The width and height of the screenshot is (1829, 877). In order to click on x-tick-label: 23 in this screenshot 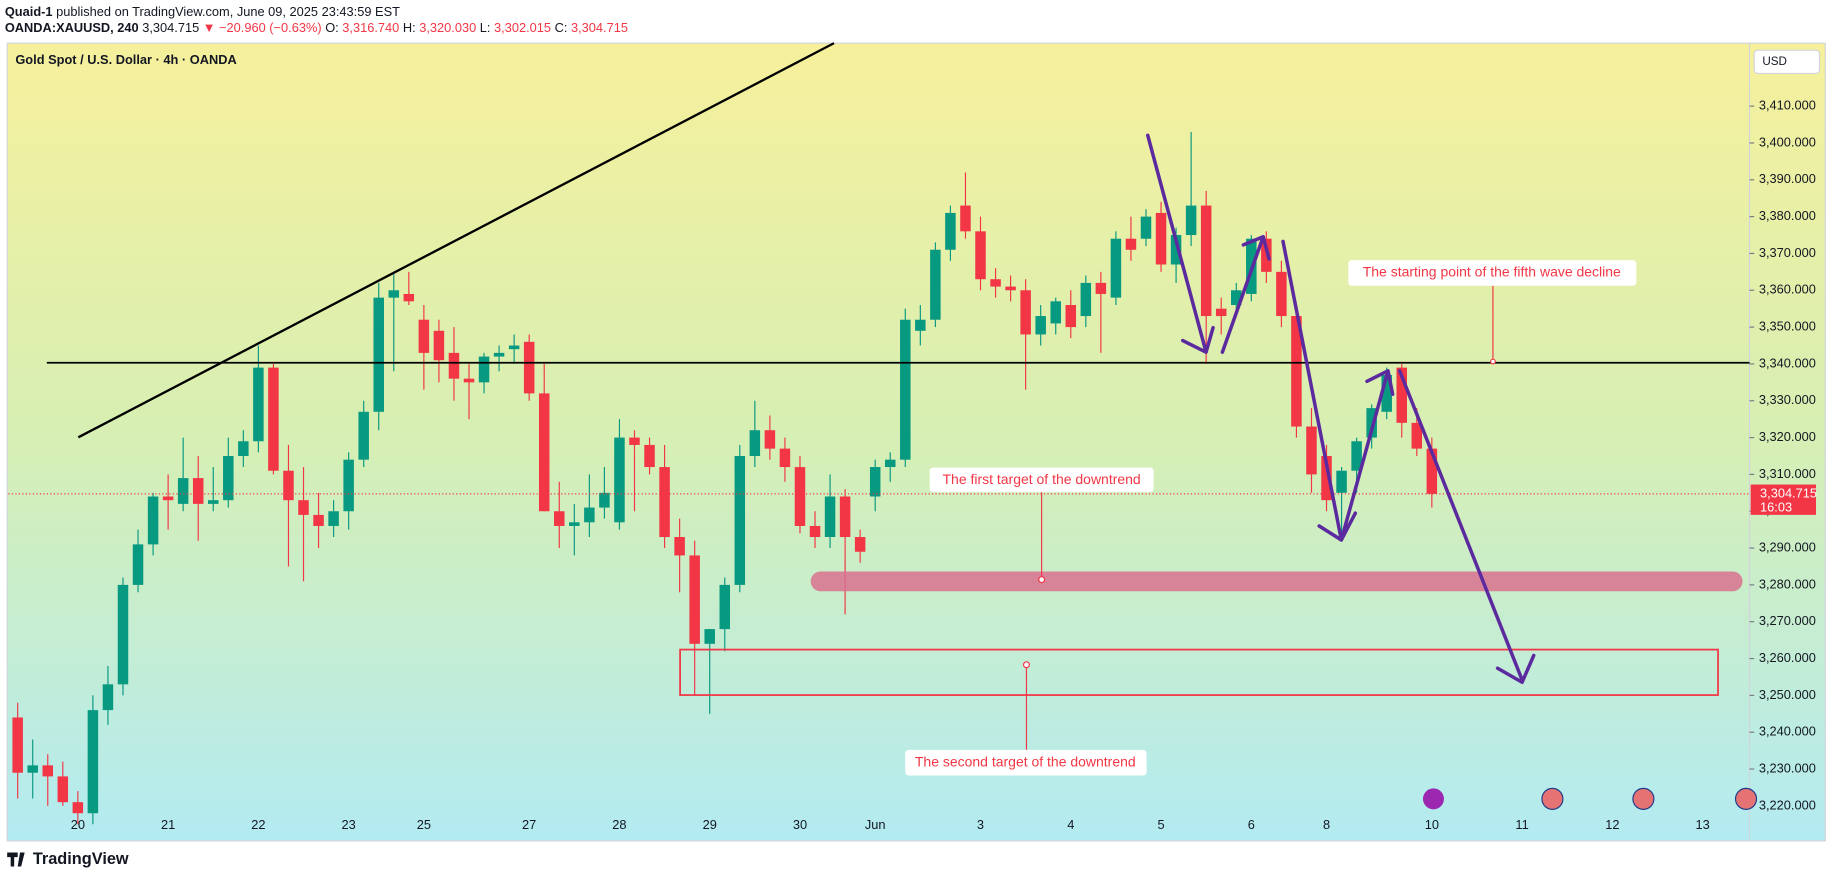, I will do `click(349, 824)`.